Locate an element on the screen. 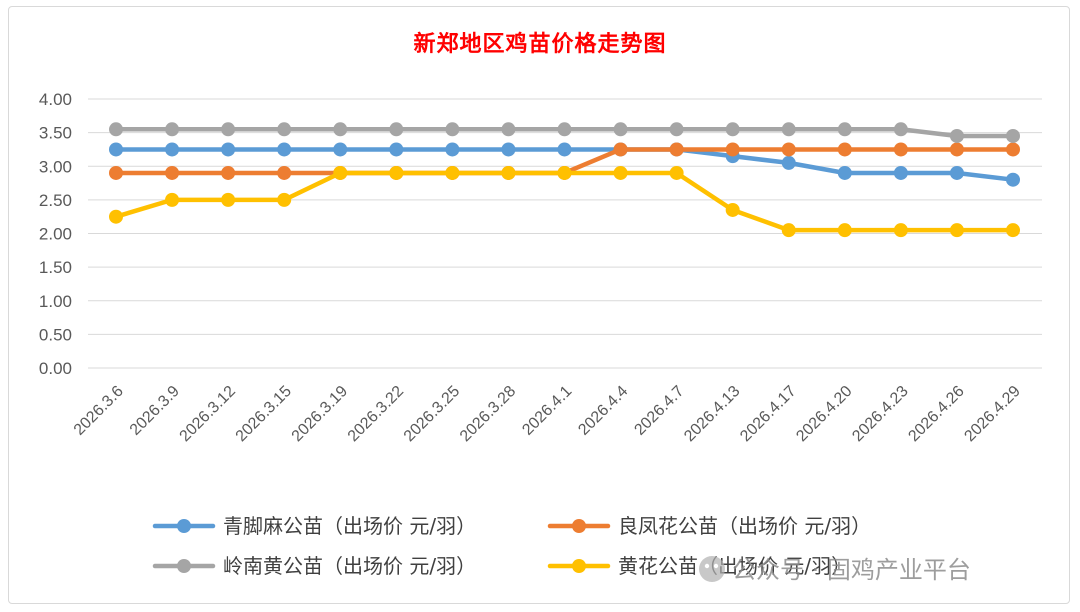 This screenshot has height=612, width=1080. x-tick-label: 2026.3.25 is located at coordinates (432, 414).